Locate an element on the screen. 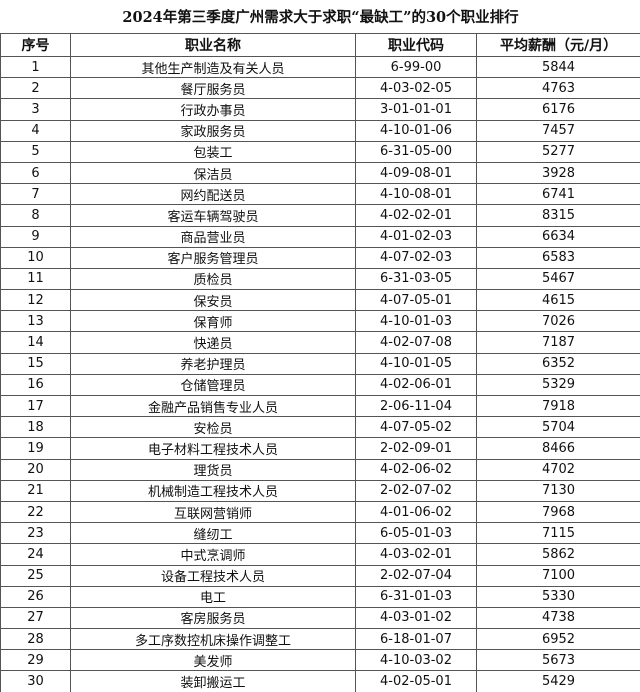  rank-cell: 6 is located at coordinates (35, 173).